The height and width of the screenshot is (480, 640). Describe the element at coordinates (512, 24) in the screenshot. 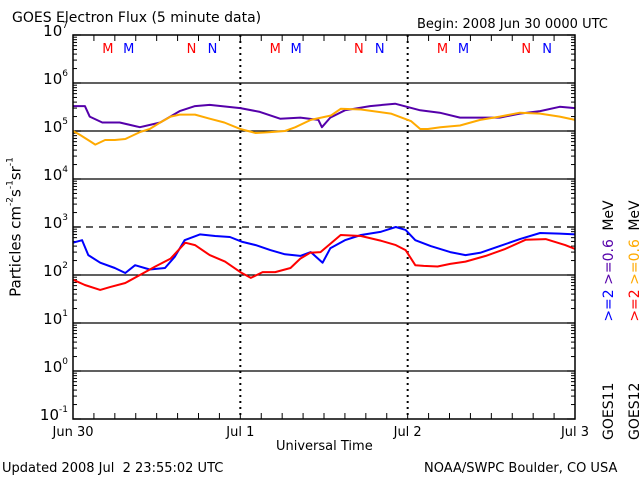

I see `chart-subtitle: Begin: 2008 Jun 30 0000 UTC` at that location.